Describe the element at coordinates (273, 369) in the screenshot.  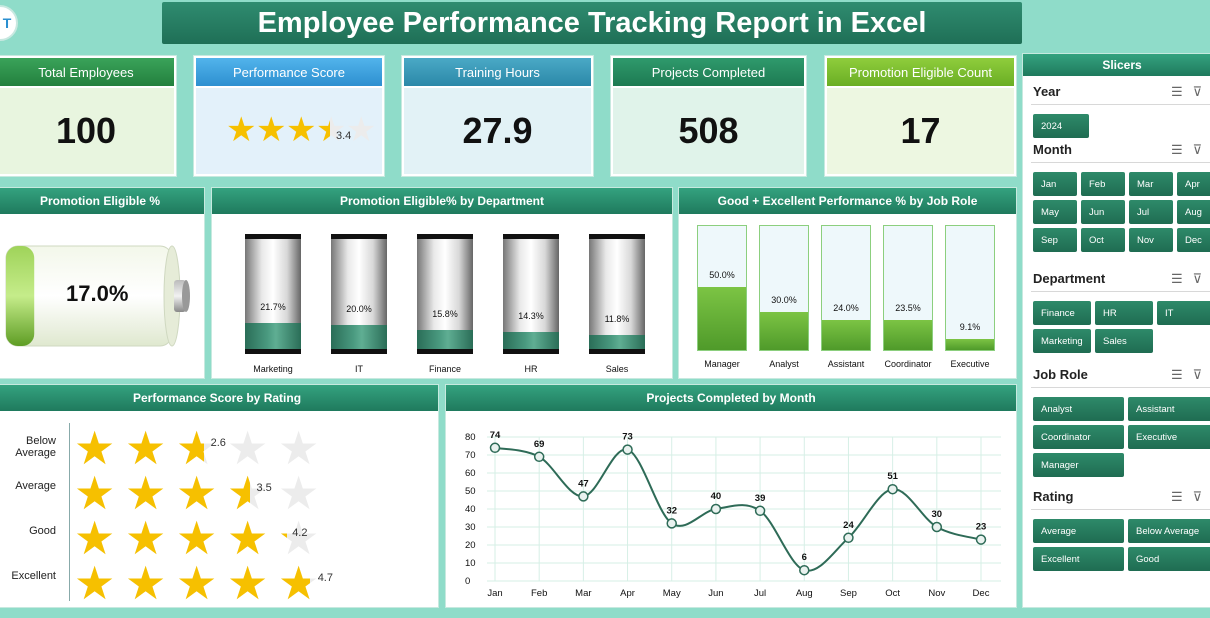
I see `category-label: Marketing` at that location.